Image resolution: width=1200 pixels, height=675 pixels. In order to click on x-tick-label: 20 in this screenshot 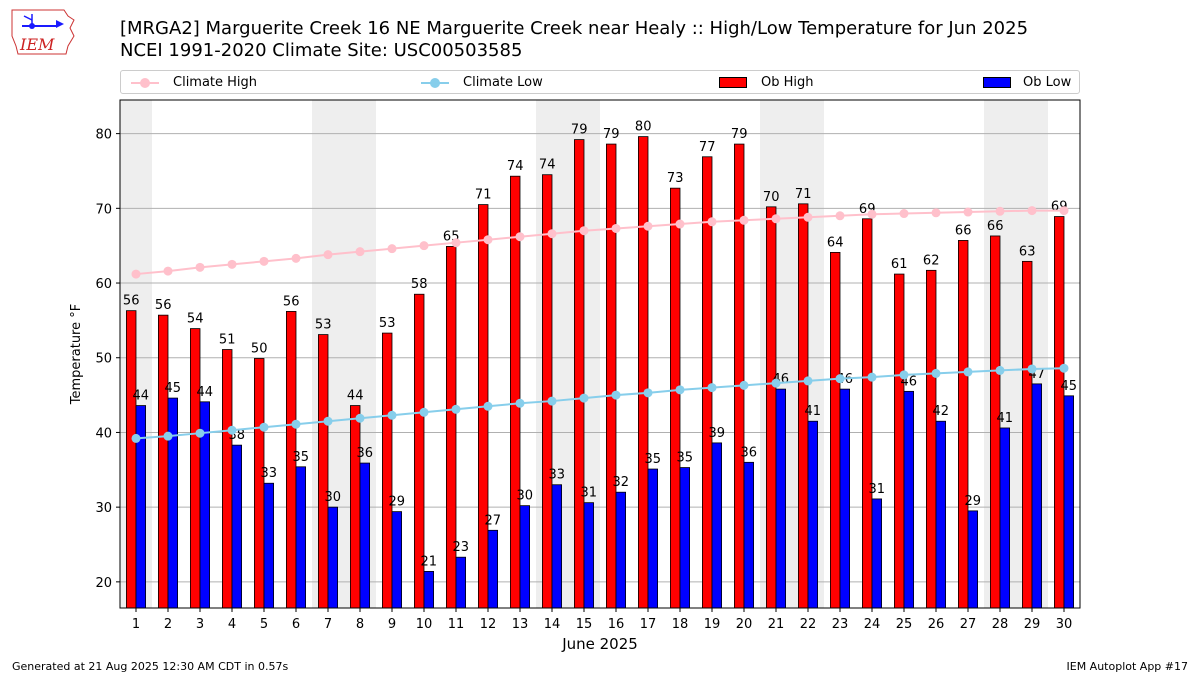, I will do `click(744, 624)`.